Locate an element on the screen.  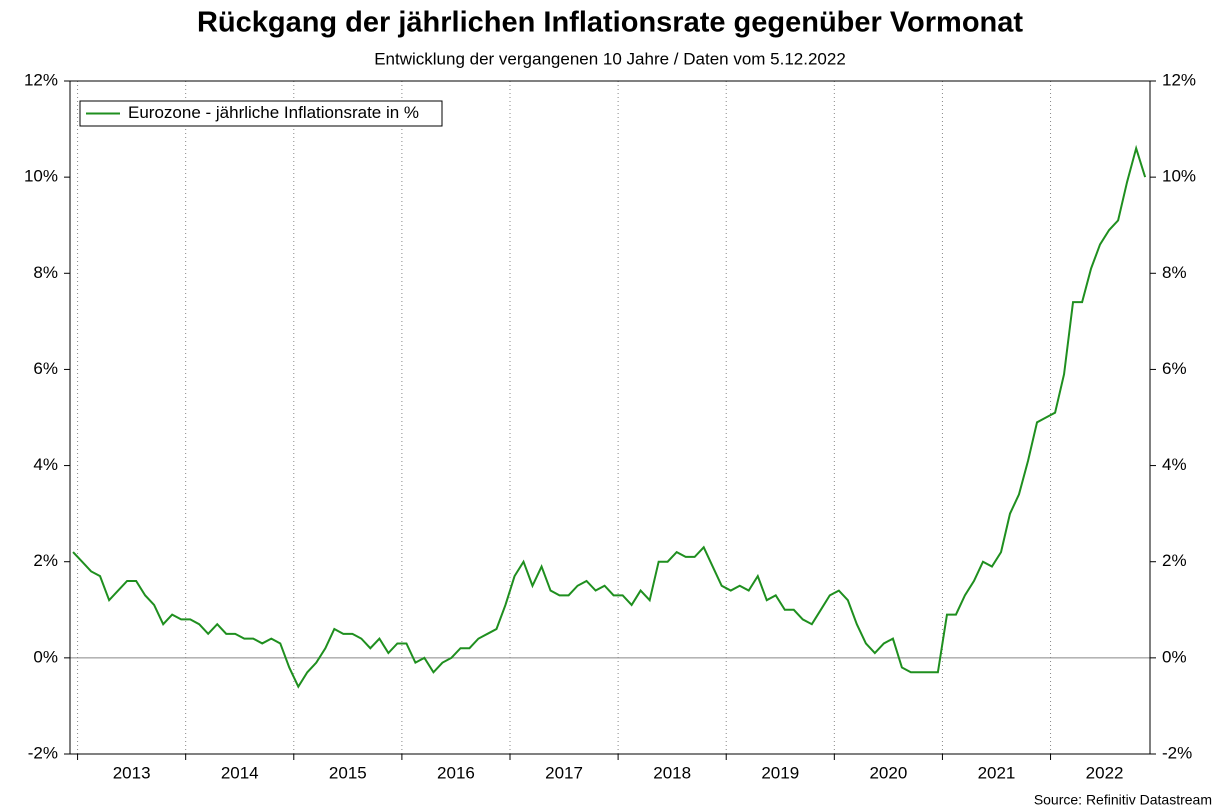
y2-tick-label: 8% is located at coordinates (1174, 272).